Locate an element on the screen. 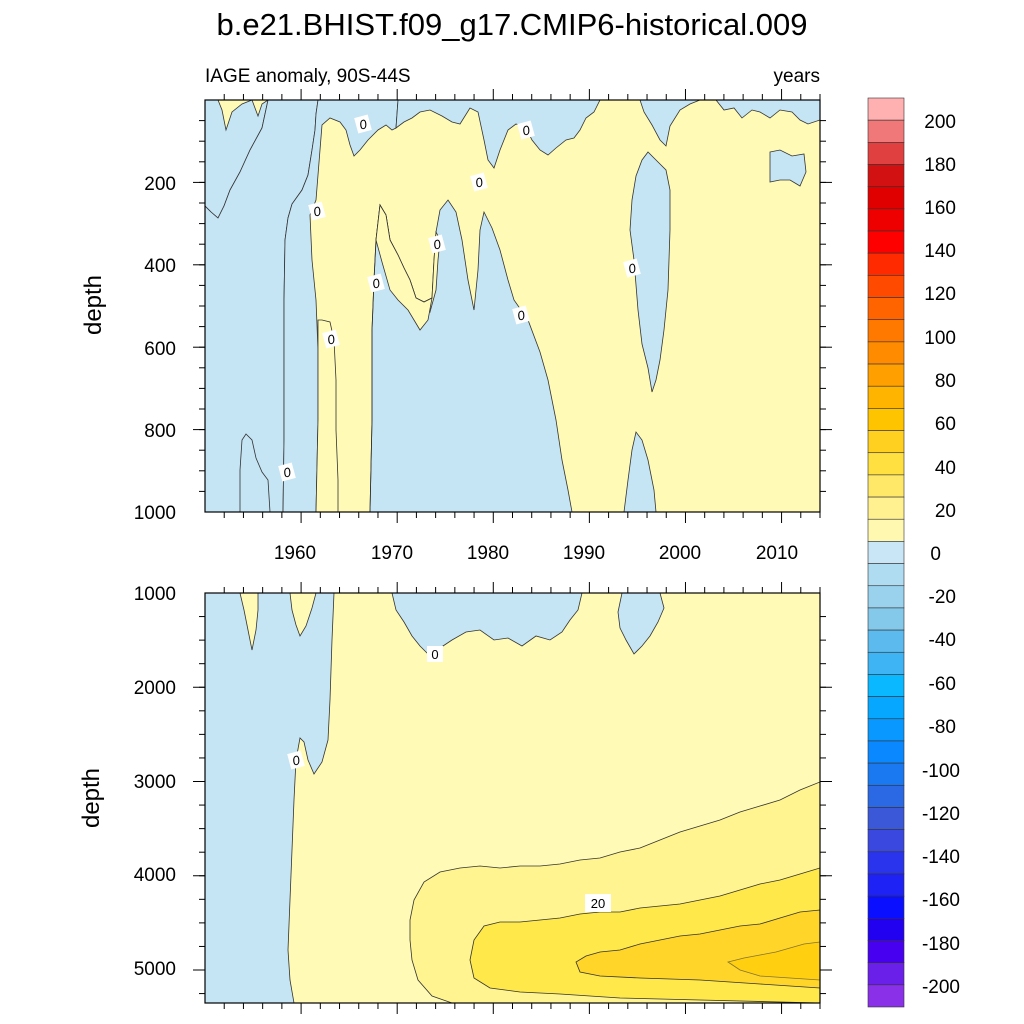  x-tick-label: 2000 is located at coordinates (680, 553).